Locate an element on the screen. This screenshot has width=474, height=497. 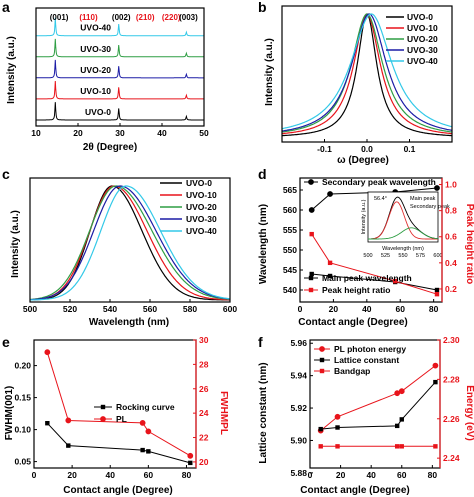
panel-f-y2tick-label: 2.28 is located at coordinates (451, 379).